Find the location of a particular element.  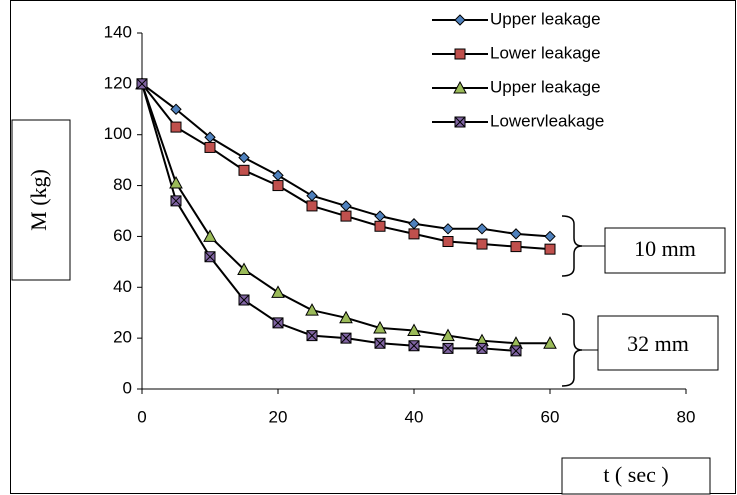

x-tick-label: 20 is located at coordinates (278, 416).